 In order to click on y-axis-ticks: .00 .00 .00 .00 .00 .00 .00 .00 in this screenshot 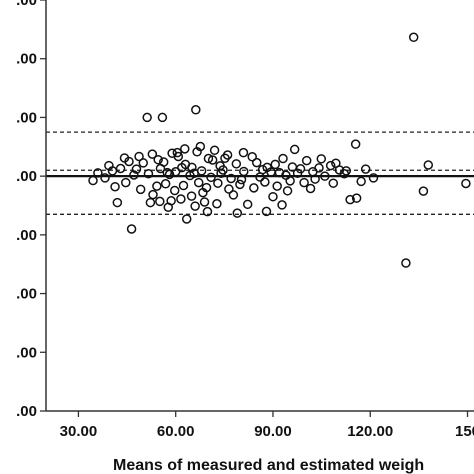, I will do `click(31, 210)`.